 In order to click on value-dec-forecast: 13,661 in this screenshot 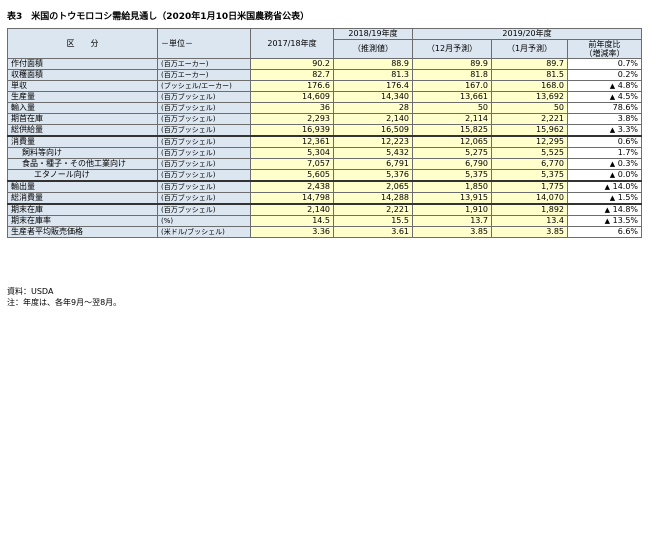, I will do `click(452, 97)`.